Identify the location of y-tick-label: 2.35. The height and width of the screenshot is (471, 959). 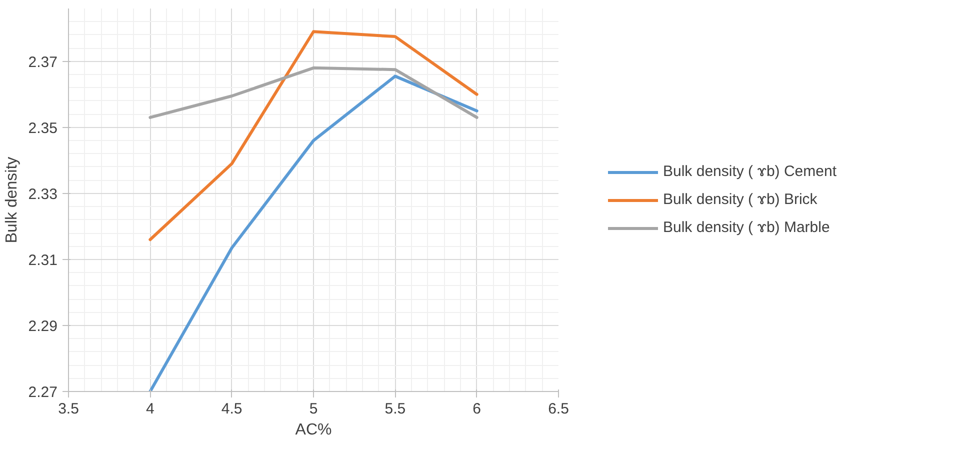
(43, 128).